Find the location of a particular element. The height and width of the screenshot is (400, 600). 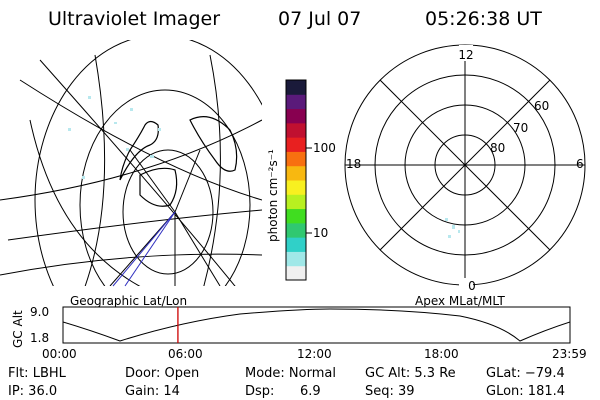

polar-aurora-speckles is located at coordinates (452, 228).